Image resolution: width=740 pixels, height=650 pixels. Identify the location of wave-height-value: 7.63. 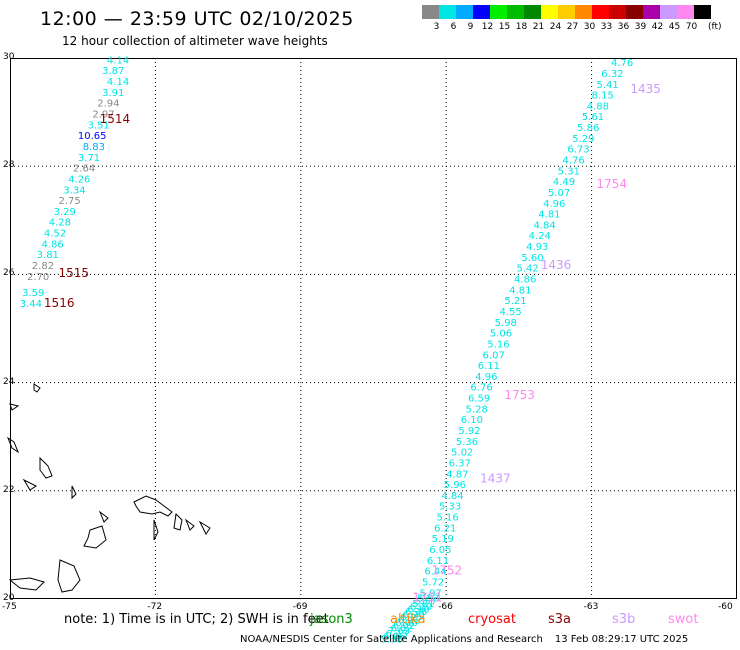
(399, 631).